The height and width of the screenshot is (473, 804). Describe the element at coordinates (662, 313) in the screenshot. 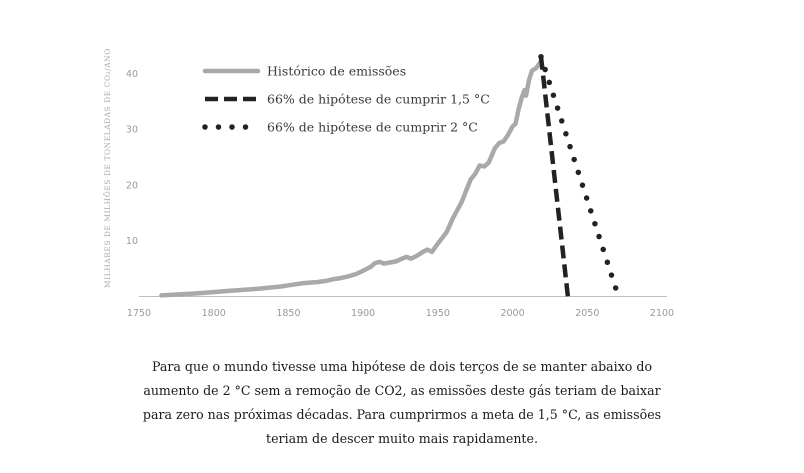

I see `x-tick-label: 2100` at that location.